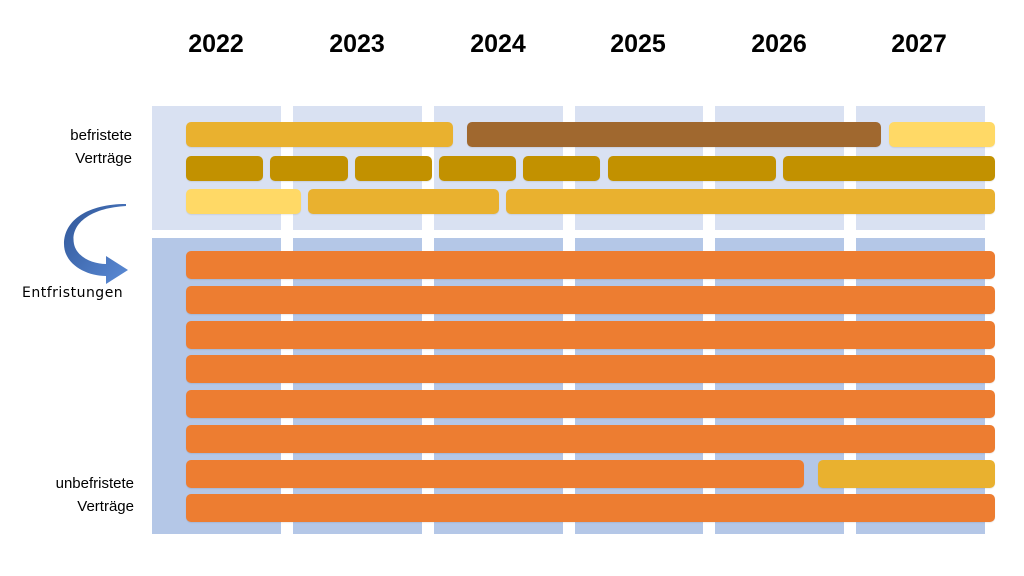 This screenshot has width=1024, height=576. I want to click on year-header-2027: 2027, so click(919, 44).